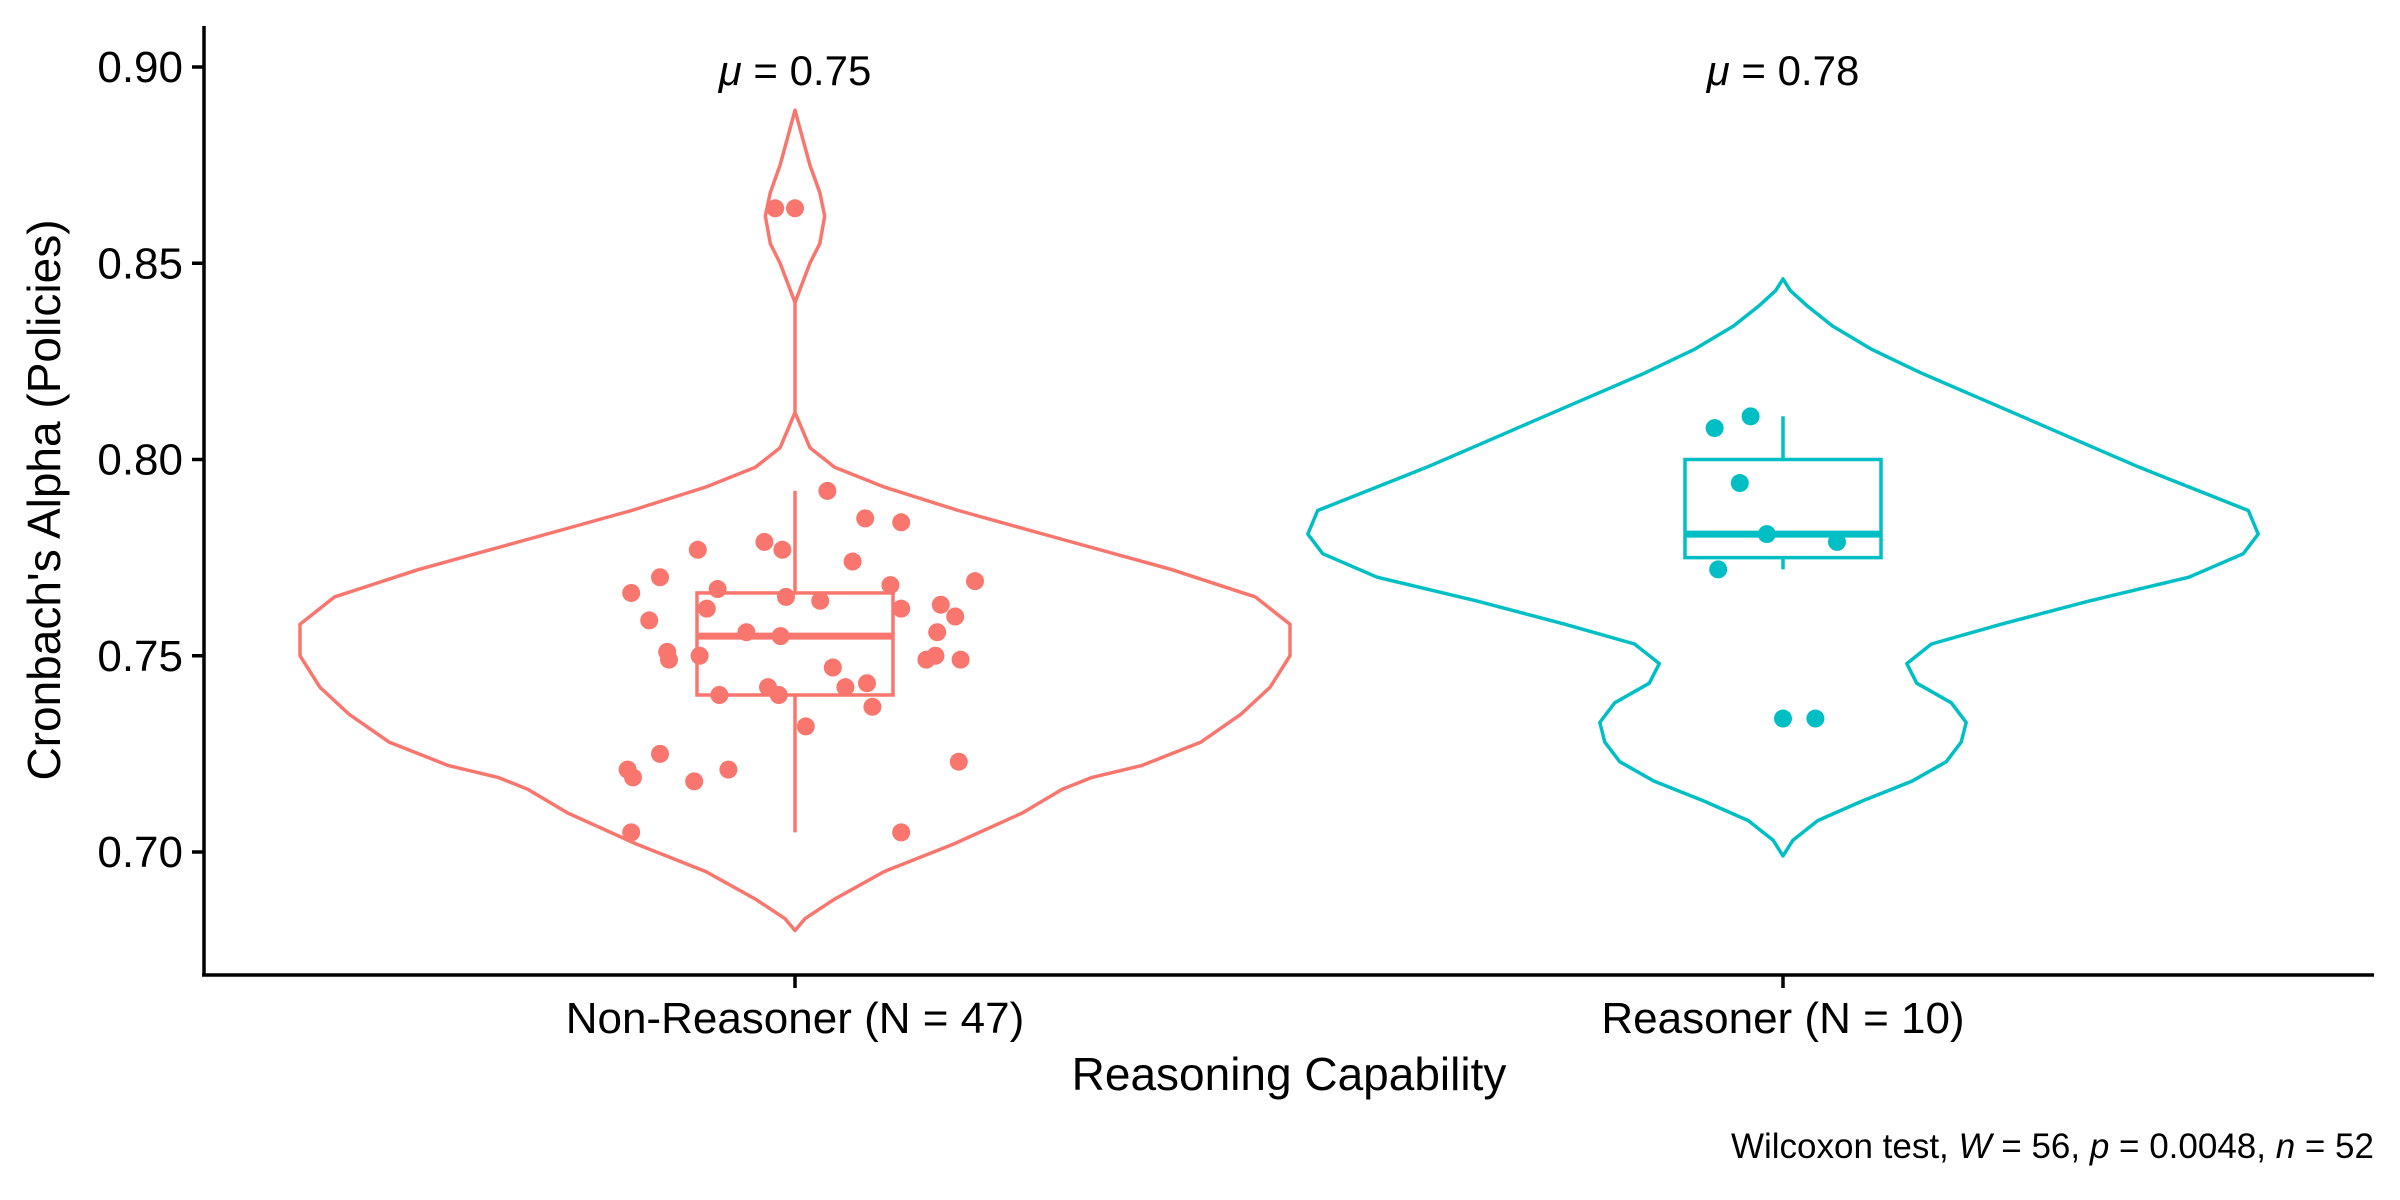  Describe the element at coordinates (140, 460) in the screenshot. I see `y-tick-label: 0.80` at that location.